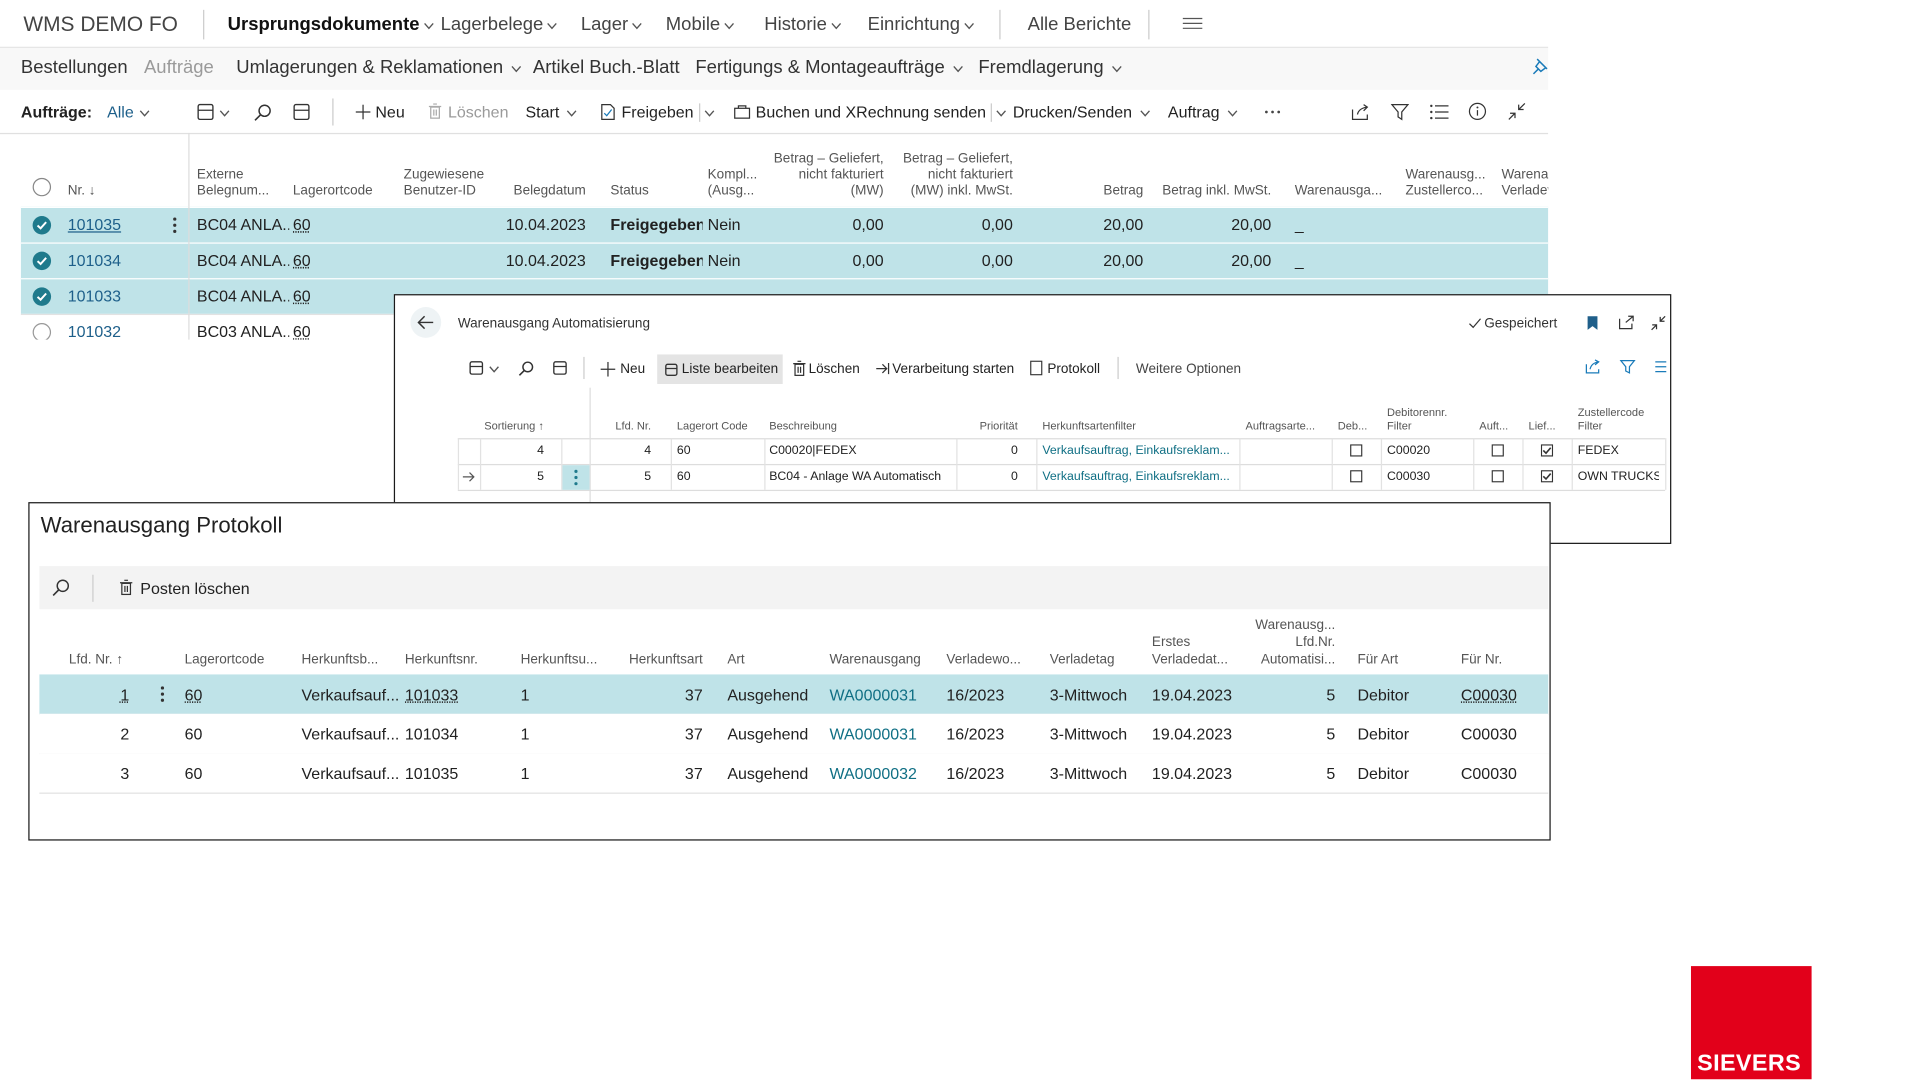  Describe the element at coordinates (332, 191) in the screenshot. I see `column-header: Lagerortcode` at that location.